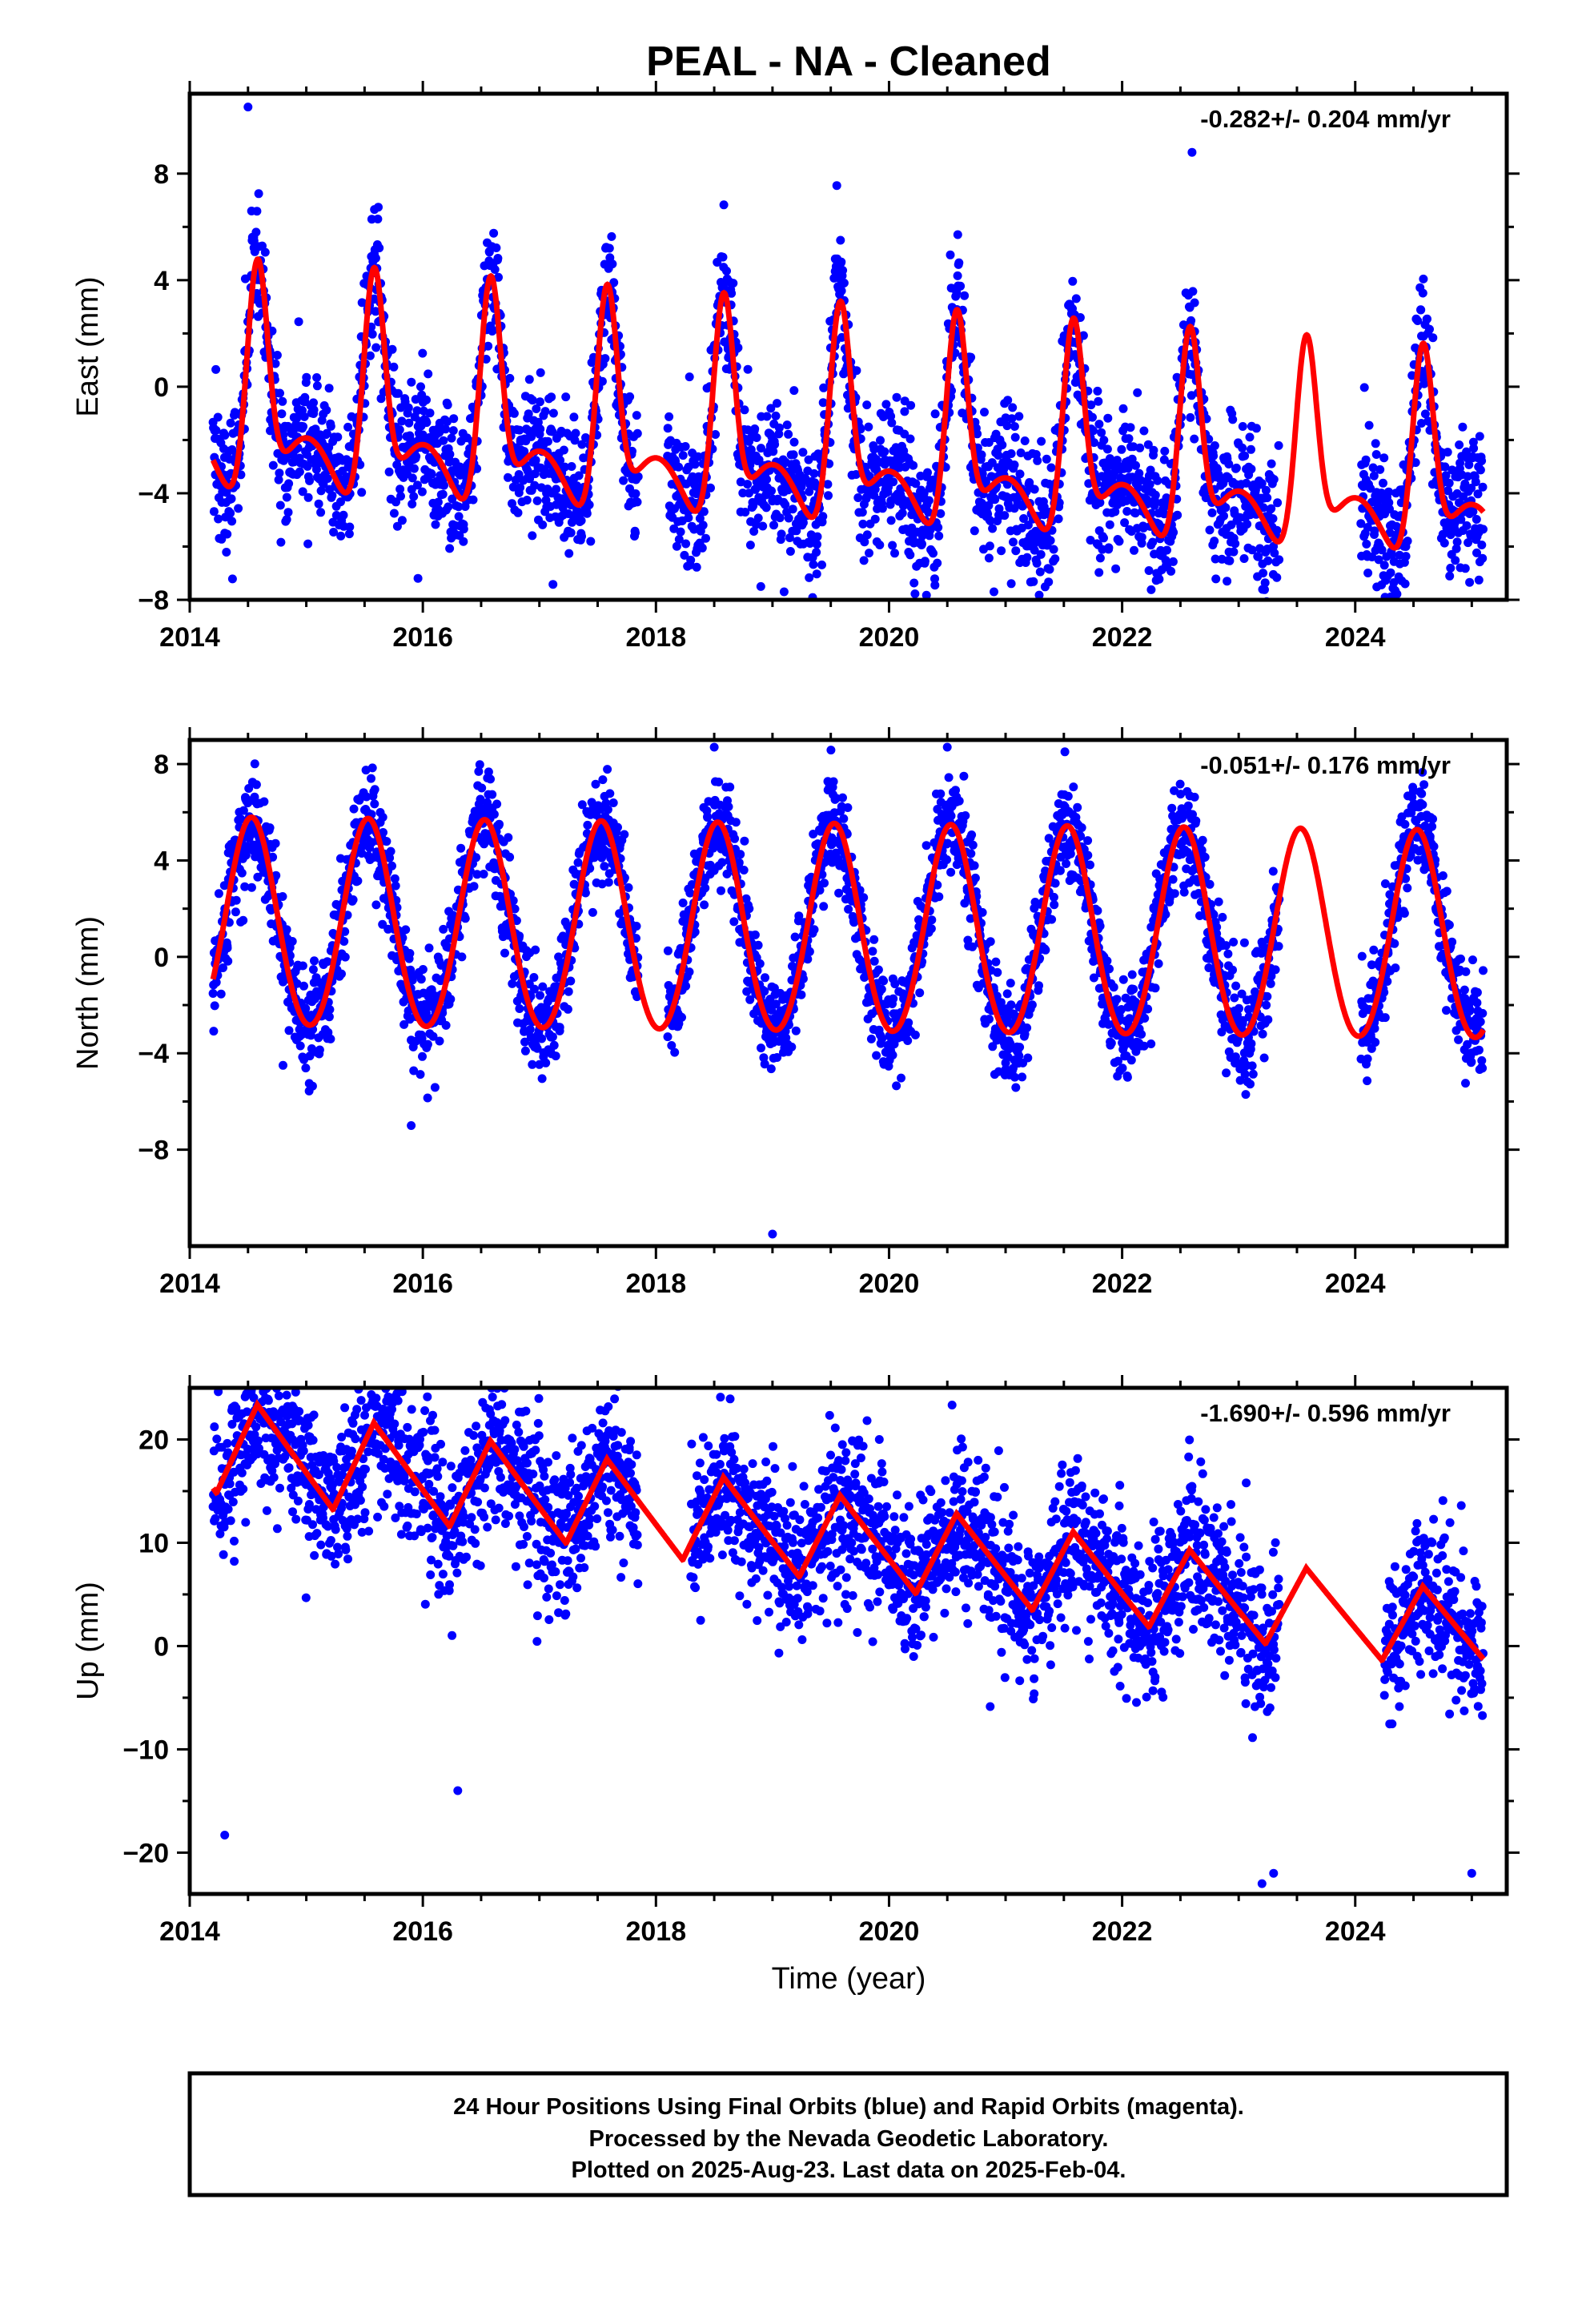  I want to click on outlier-point, so click(225, 533).